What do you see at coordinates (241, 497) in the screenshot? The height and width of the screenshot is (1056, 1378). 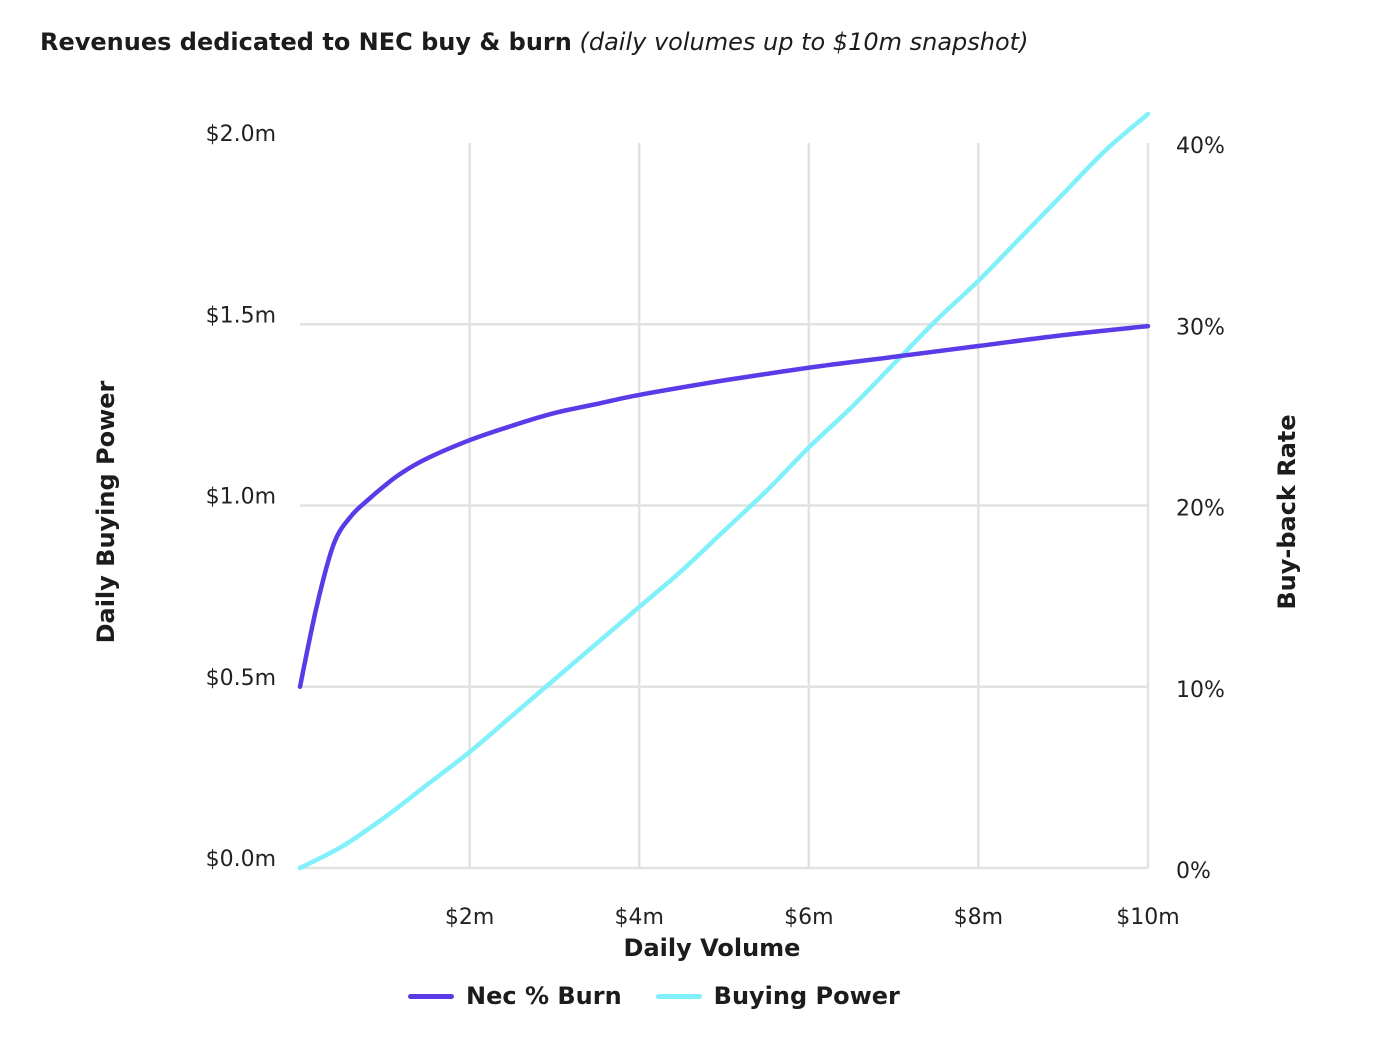 I see `y-left-tick-label: $1.0m` at bounding box center [241, 497].